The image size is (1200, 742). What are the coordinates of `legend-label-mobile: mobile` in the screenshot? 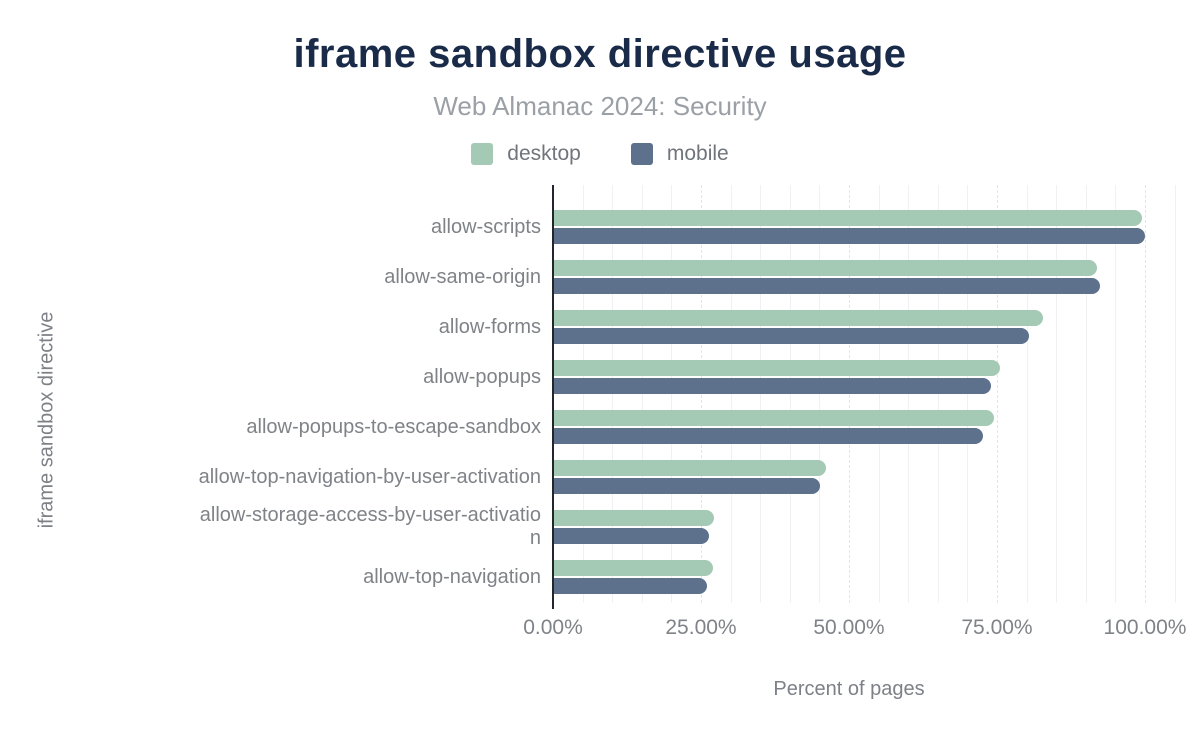 It's located at (697, 153).